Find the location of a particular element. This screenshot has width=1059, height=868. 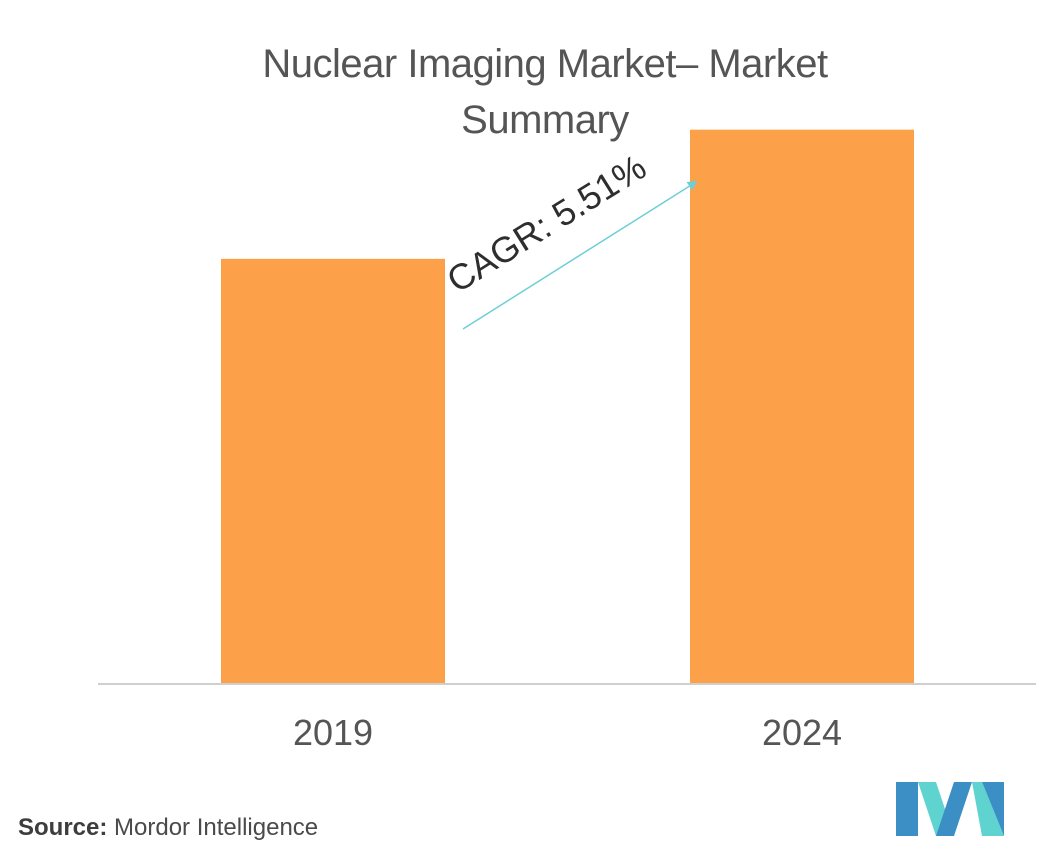

cagr-arrow is located at coordinates (580, 255).